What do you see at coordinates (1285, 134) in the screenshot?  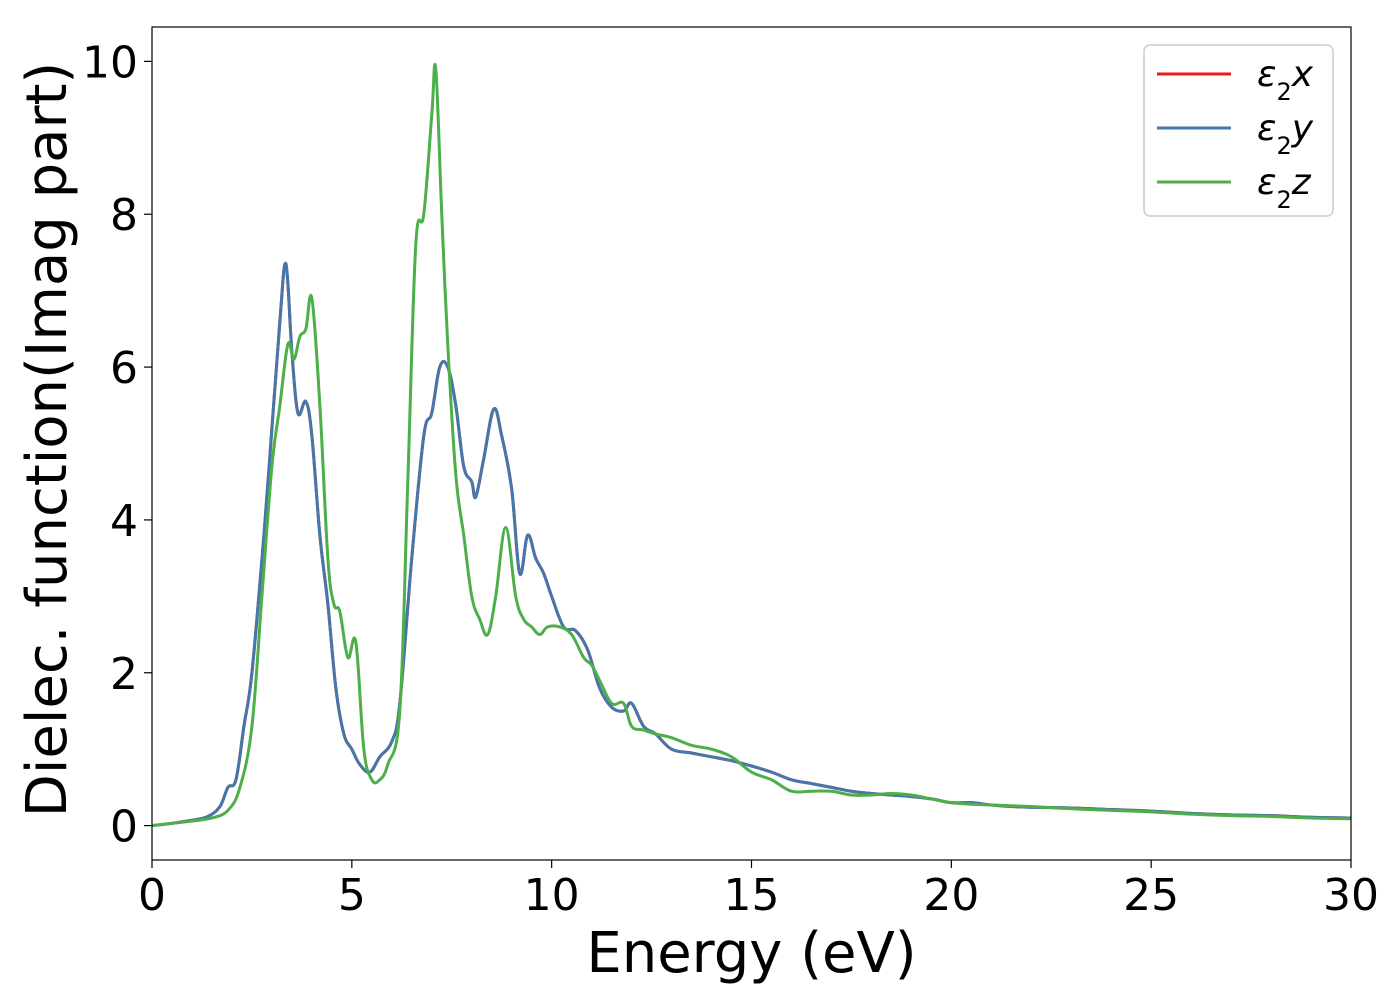 I see `legend-label-y: ε2y` at bounding box center [1285, 134].